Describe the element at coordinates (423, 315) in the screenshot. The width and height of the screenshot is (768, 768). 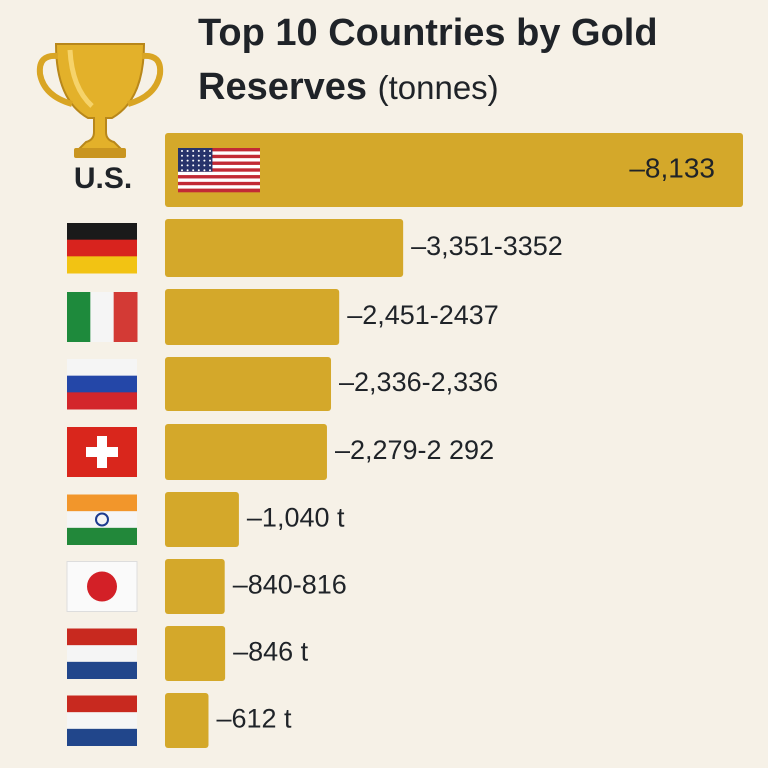
I see `value-label: –2,451-2437` at that location.